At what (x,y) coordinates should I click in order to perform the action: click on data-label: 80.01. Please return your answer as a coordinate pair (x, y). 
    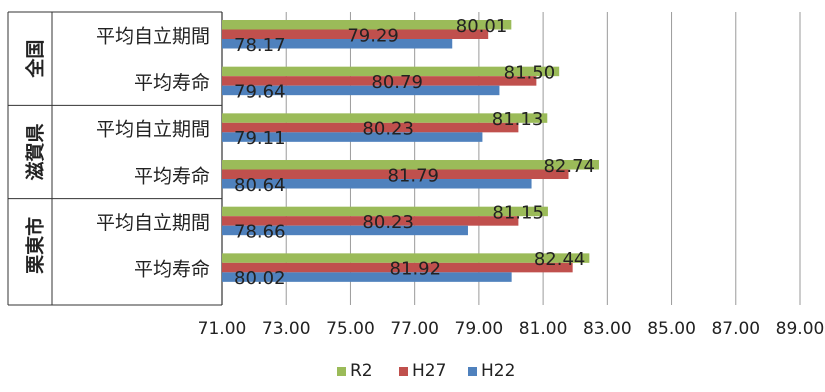
    Looking at the image, I should click on (482, 26).